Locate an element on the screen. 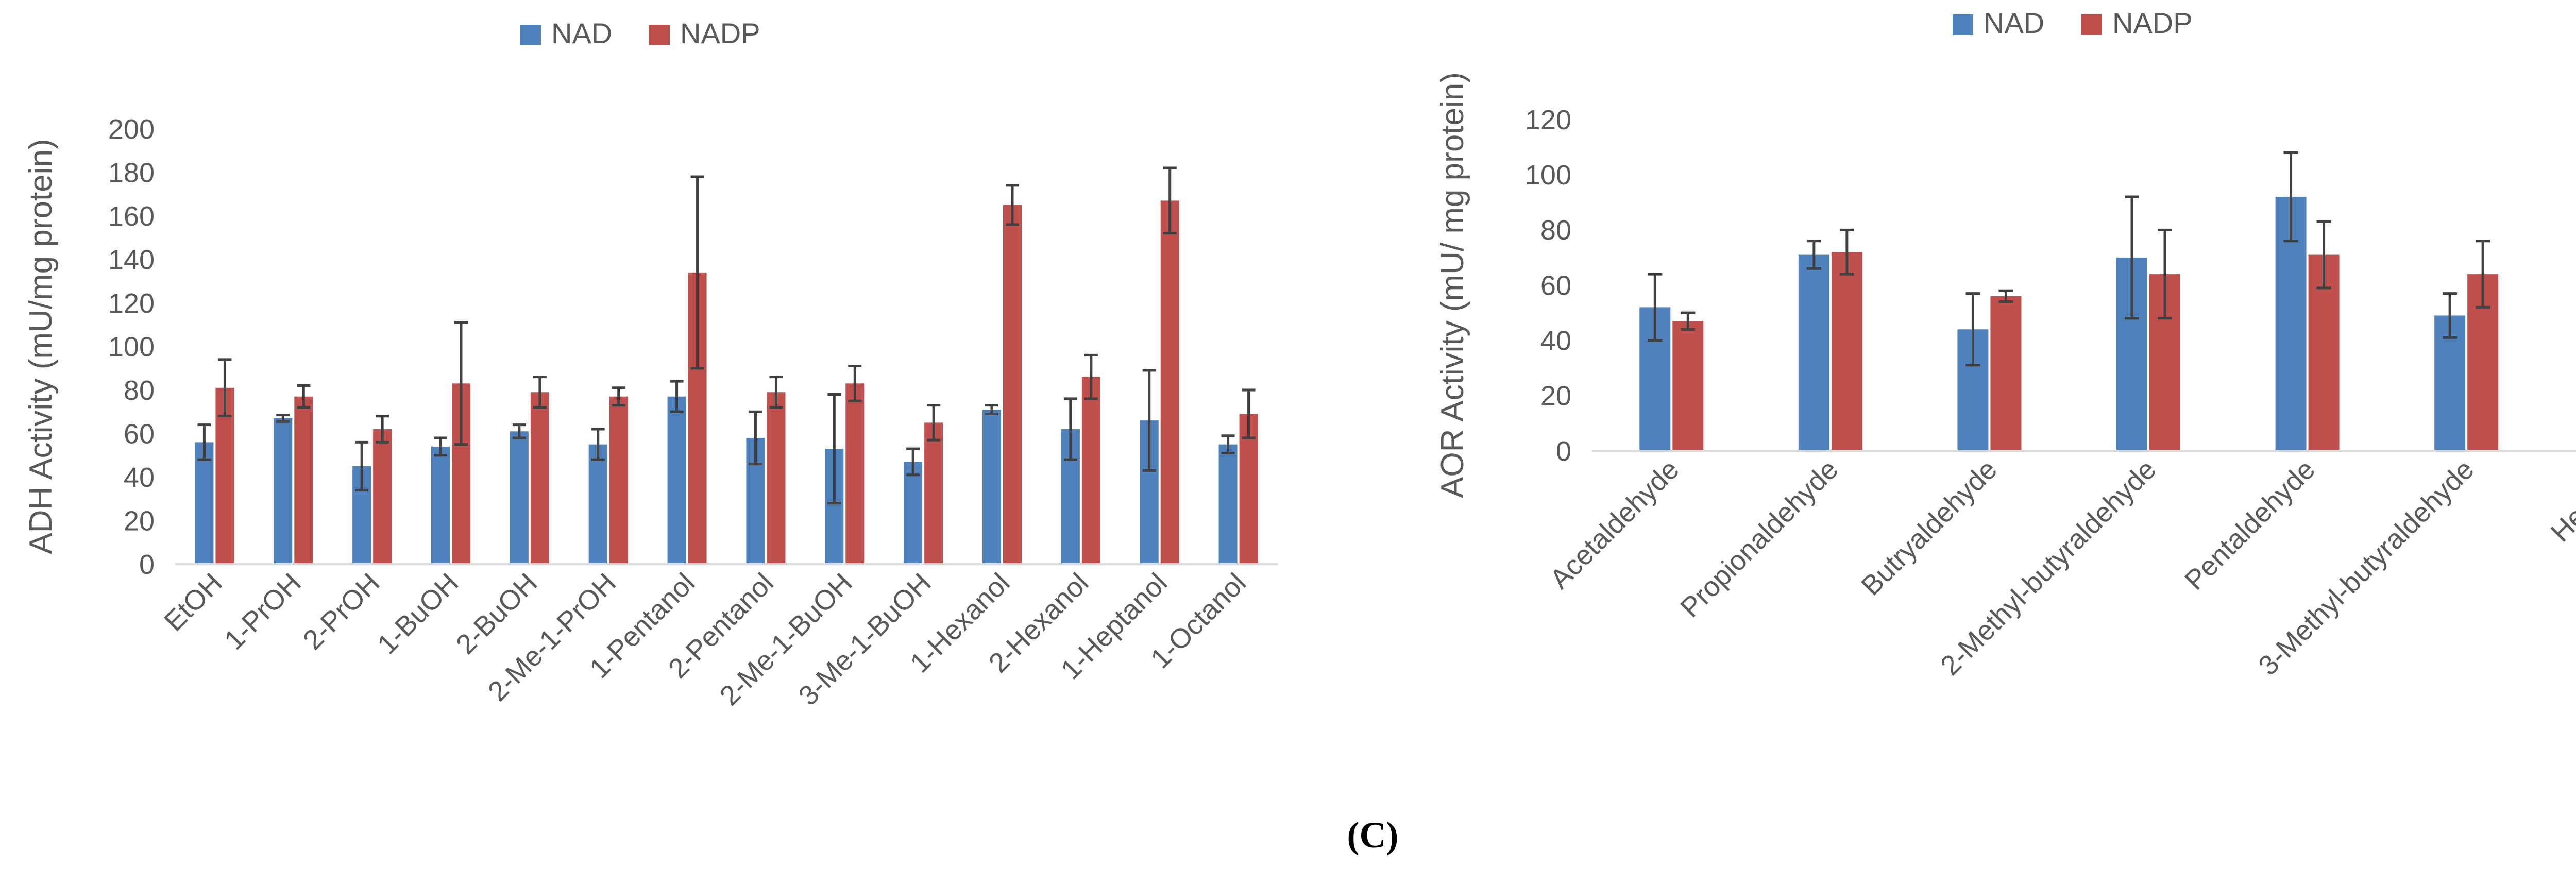 This screenshot has width=2576, height=883. x-tick-label: Acetaldehyde is located at coordinates (1614, 524).